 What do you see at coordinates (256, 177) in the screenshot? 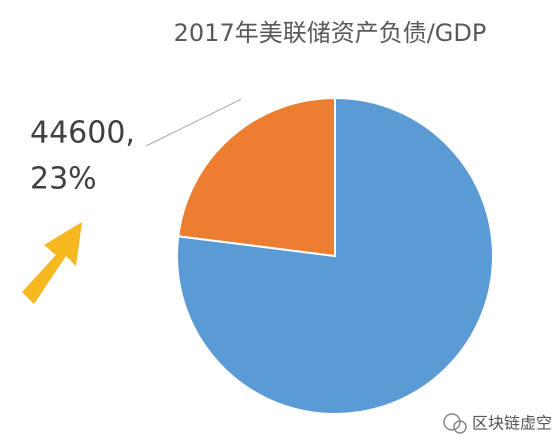
I see `pie-slice` at bounding box center [256, 177].